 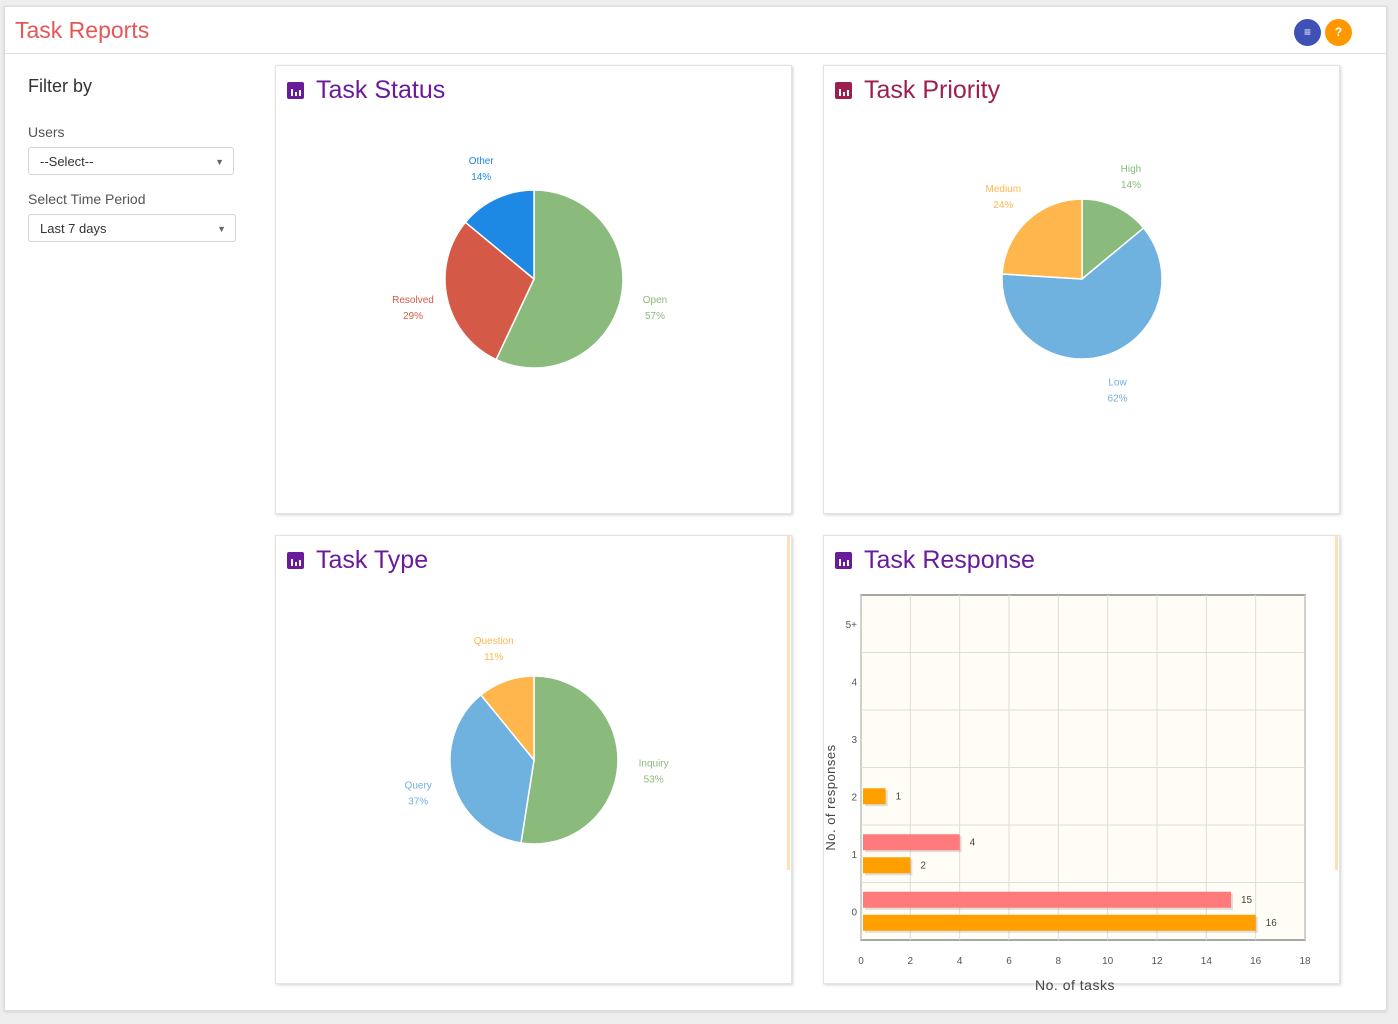 I want to click on slice-percent-resolved: 29%, so click(x=413, y=316).